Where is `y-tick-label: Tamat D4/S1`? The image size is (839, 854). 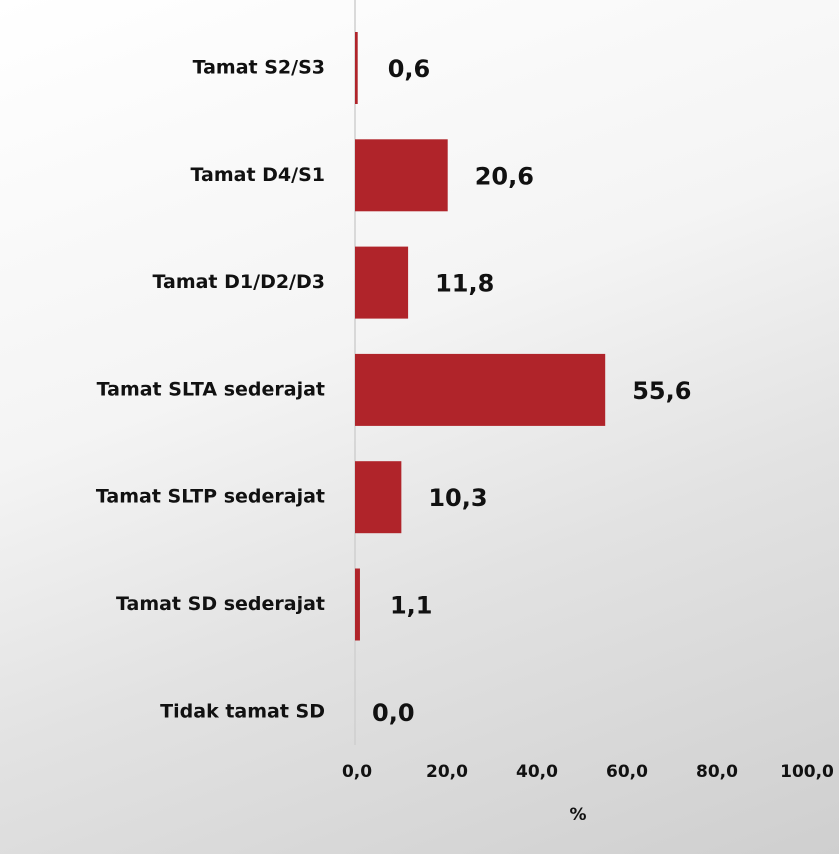
y-tick-label: Tamat D4/S1 is located at coordinates (258, 175).